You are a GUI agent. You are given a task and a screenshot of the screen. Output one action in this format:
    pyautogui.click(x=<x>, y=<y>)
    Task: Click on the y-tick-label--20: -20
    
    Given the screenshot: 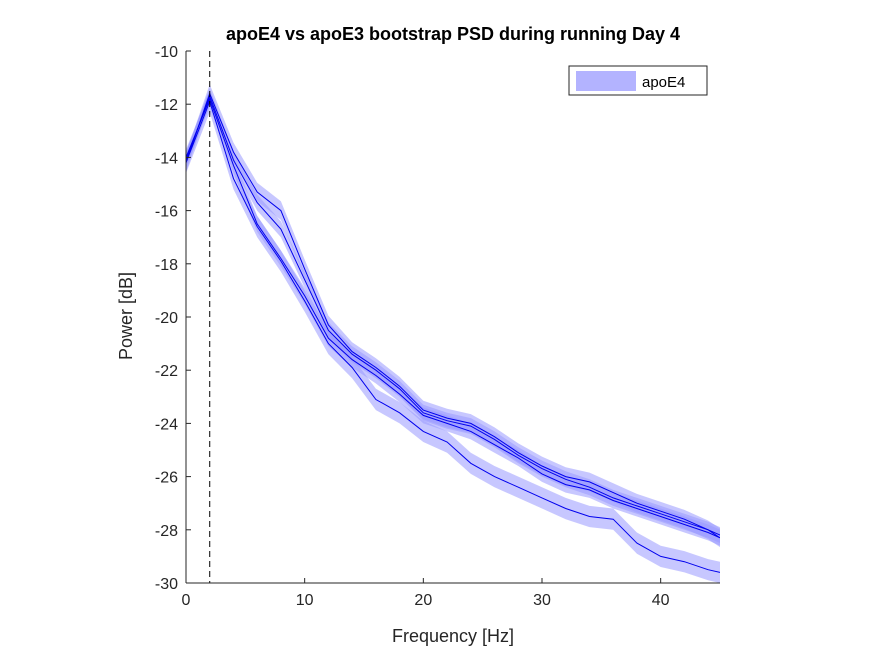 What is the action you would take?
    pyautogui.click(x=166, y=318)
    